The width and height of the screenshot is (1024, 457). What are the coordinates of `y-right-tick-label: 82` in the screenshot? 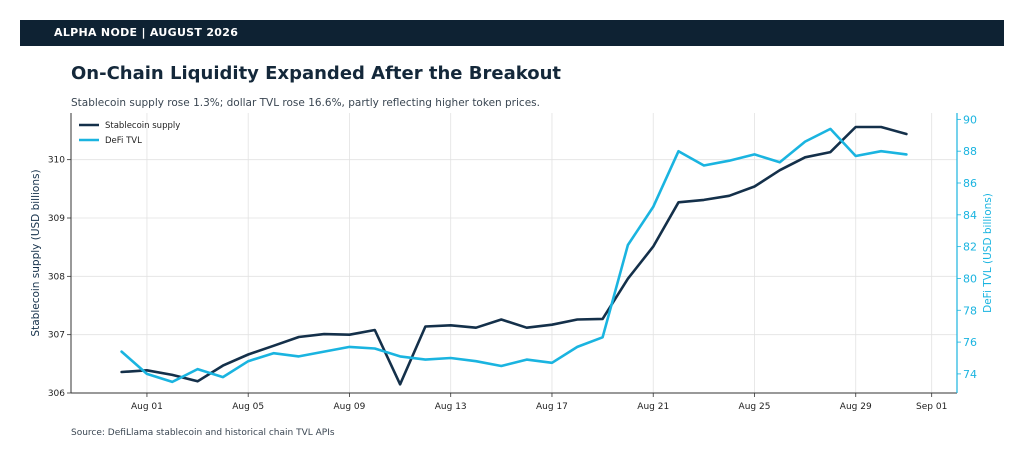 It's located at (970, 247).